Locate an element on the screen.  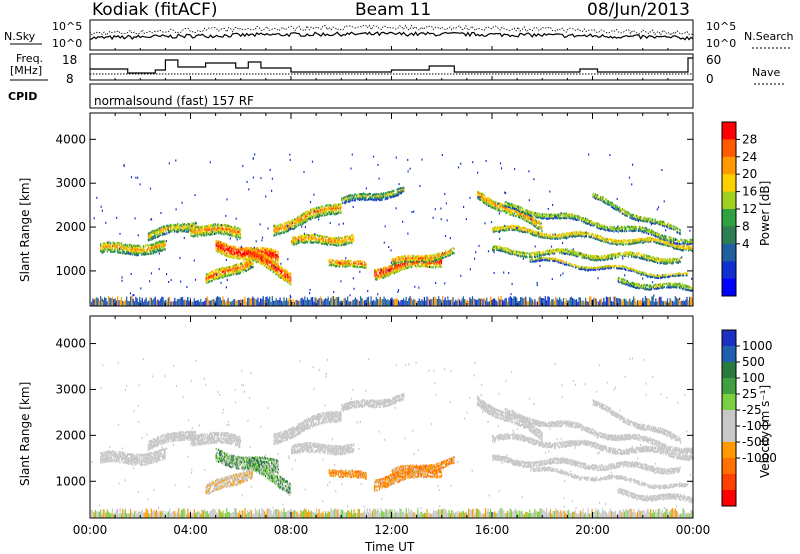
page-title: Kodiak (fitACF) is located at coordinates (155, 10).